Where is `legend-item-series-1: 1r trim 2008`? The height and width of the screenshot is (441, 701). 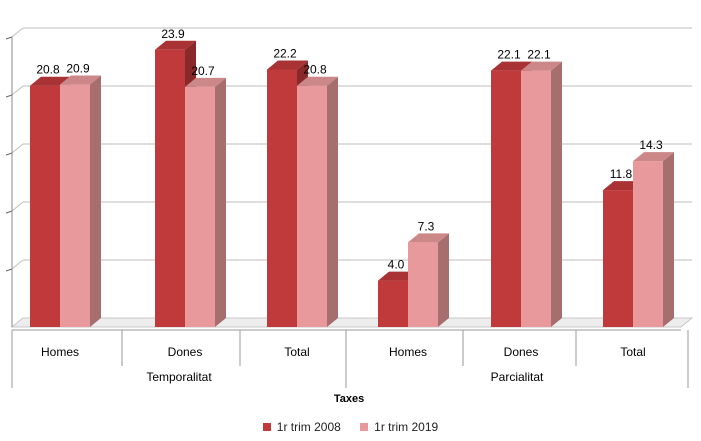 legend-item-series-1: 1r trim 2008 is located at coordinates (301, 427).